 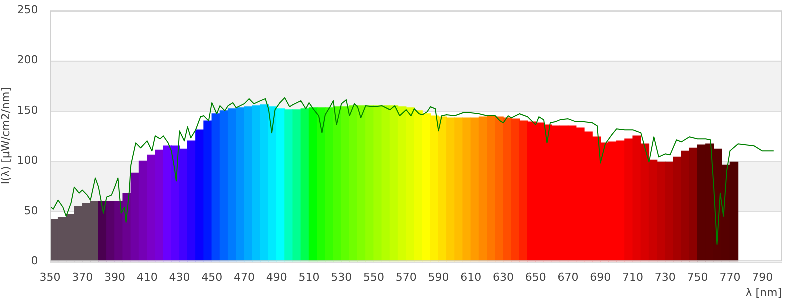 I want to click on x-tick-label: 410, so click(x=147, y=277).